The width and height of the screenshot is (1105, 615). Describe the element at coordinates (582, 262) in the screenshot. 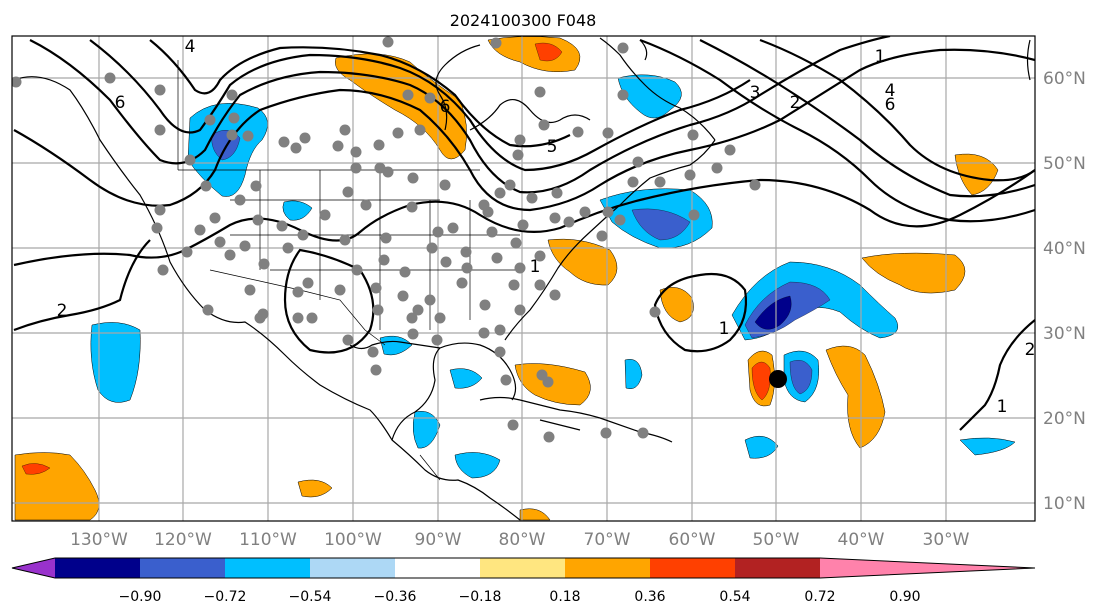

I see `positive-anomaly-east-coast` at that location.